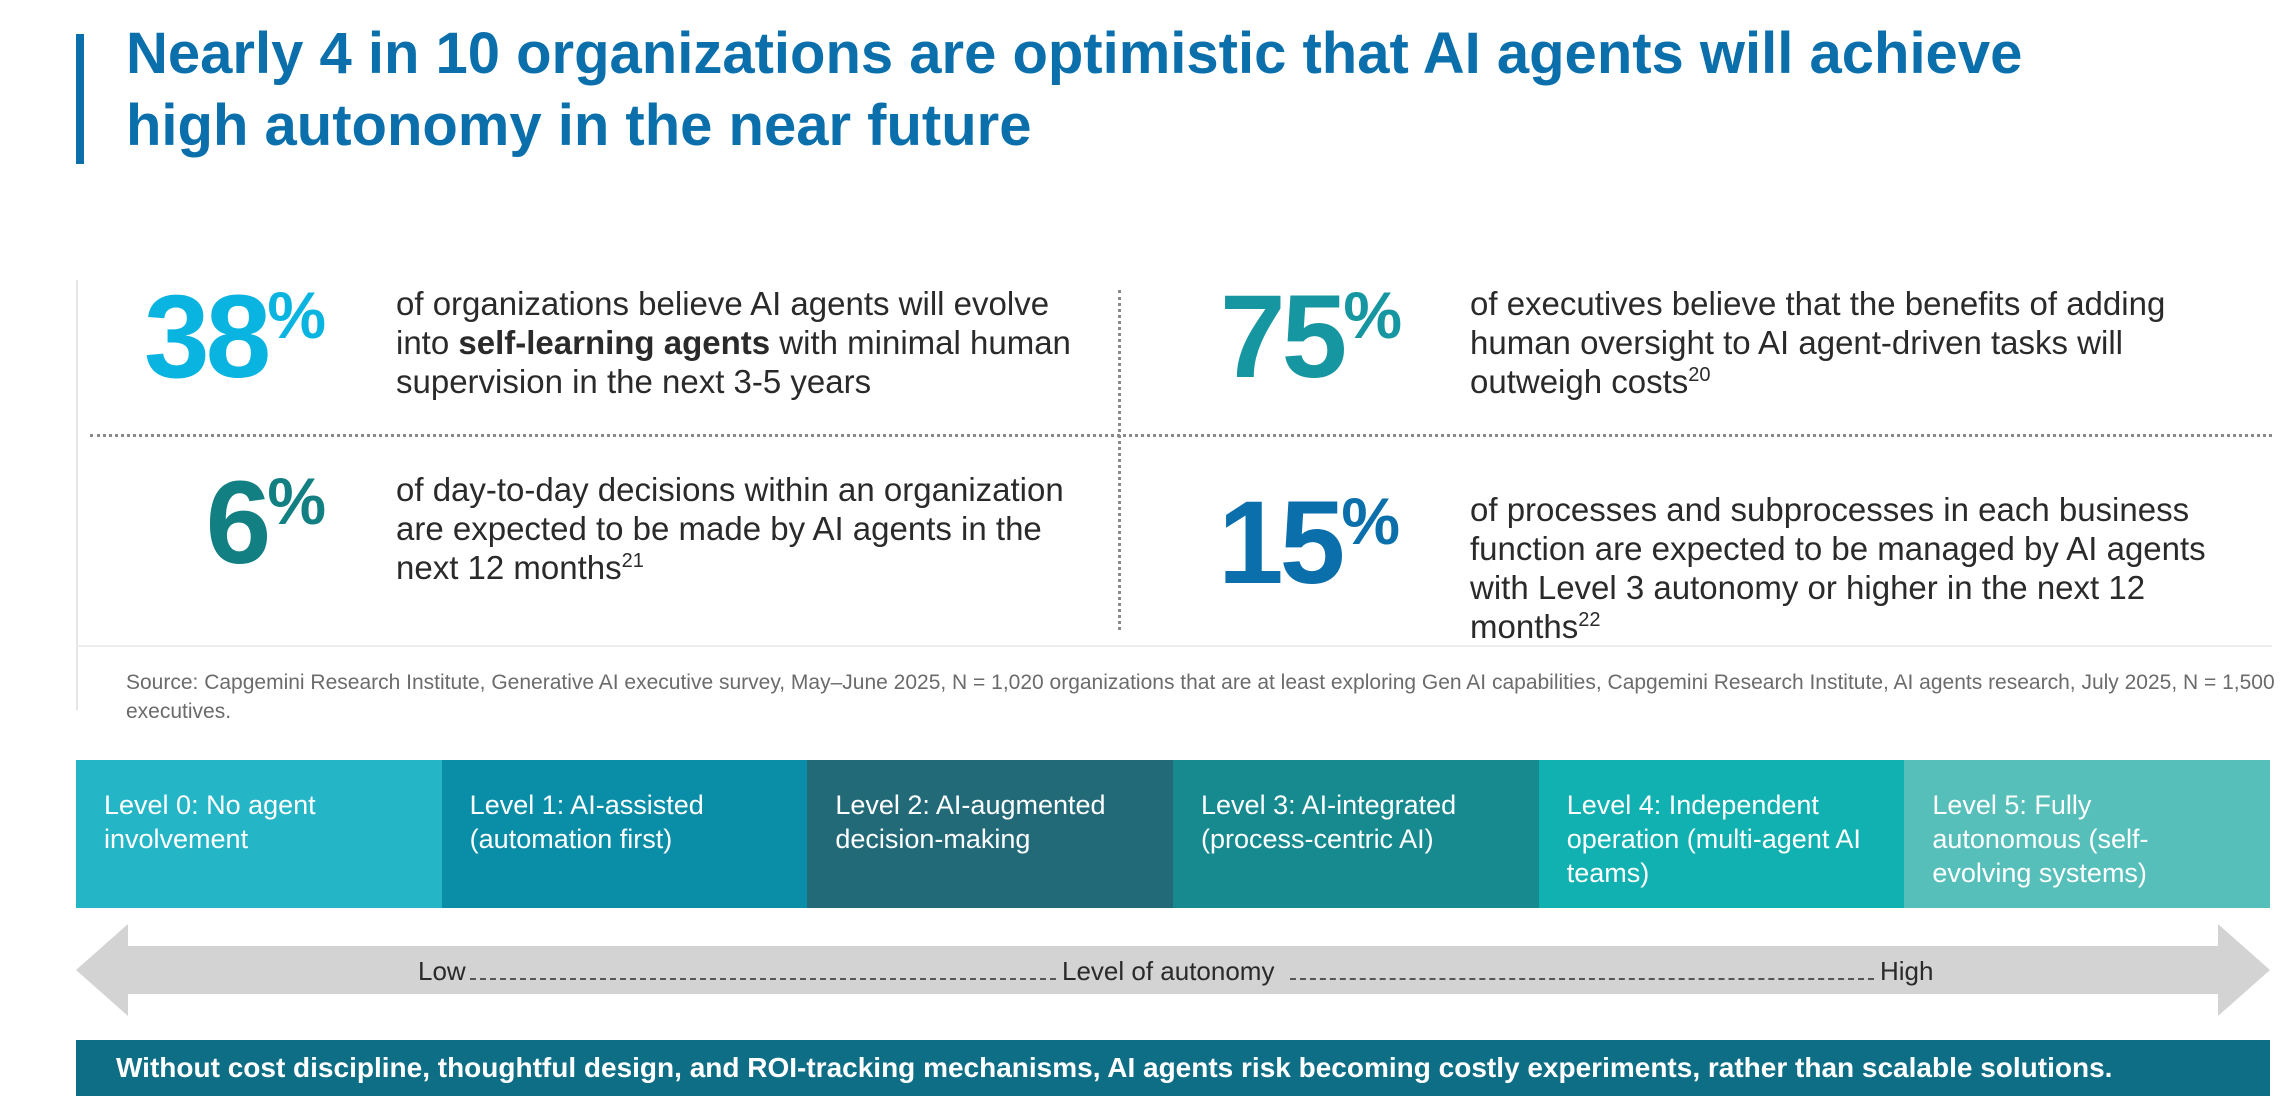 The width and height of the screenshot is (2296, 1104). What do you see at coordinates (614, 342) in the screenshot?
I see `stat-38-text-bold: self-learning agents` at bounding box center [614, 342].